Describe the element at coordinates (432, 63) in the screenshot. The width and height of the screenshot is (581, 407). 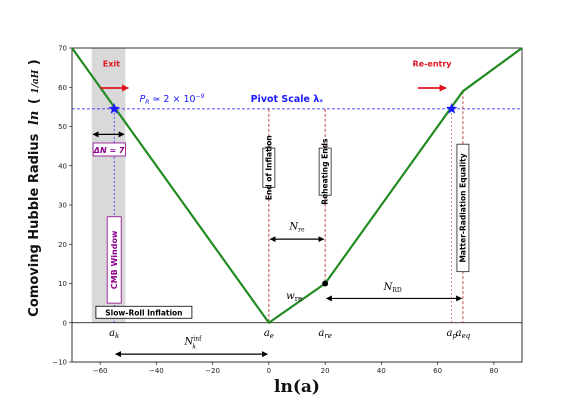
I see `reentry-label: Re-entry` at that location.